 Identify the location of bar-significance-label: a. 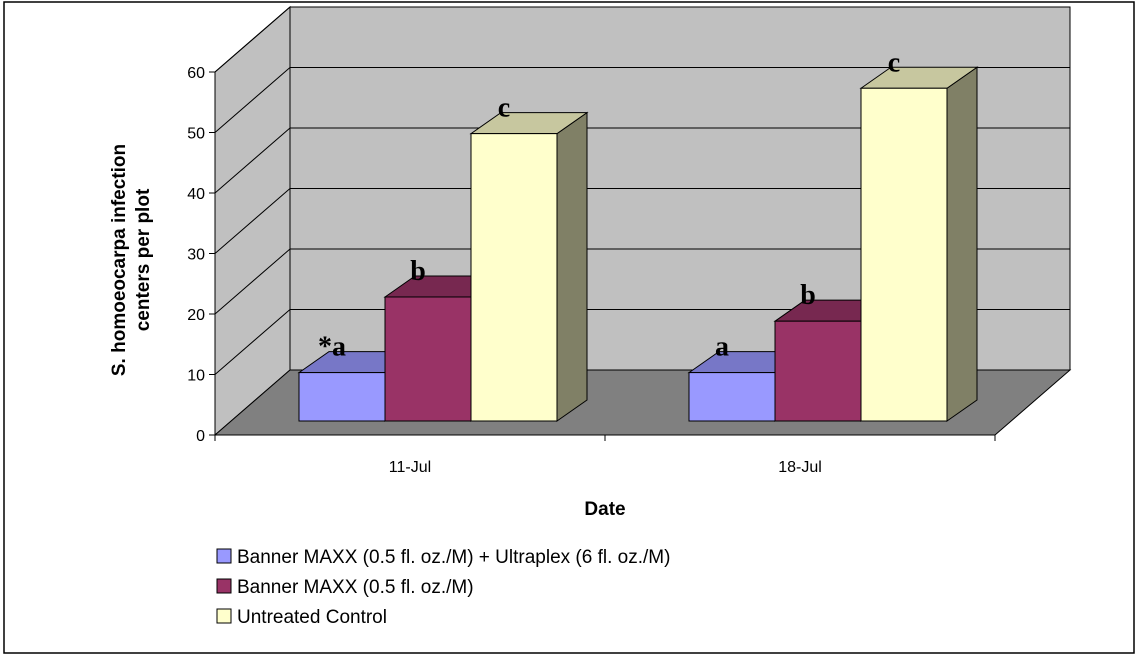
(722, 347).